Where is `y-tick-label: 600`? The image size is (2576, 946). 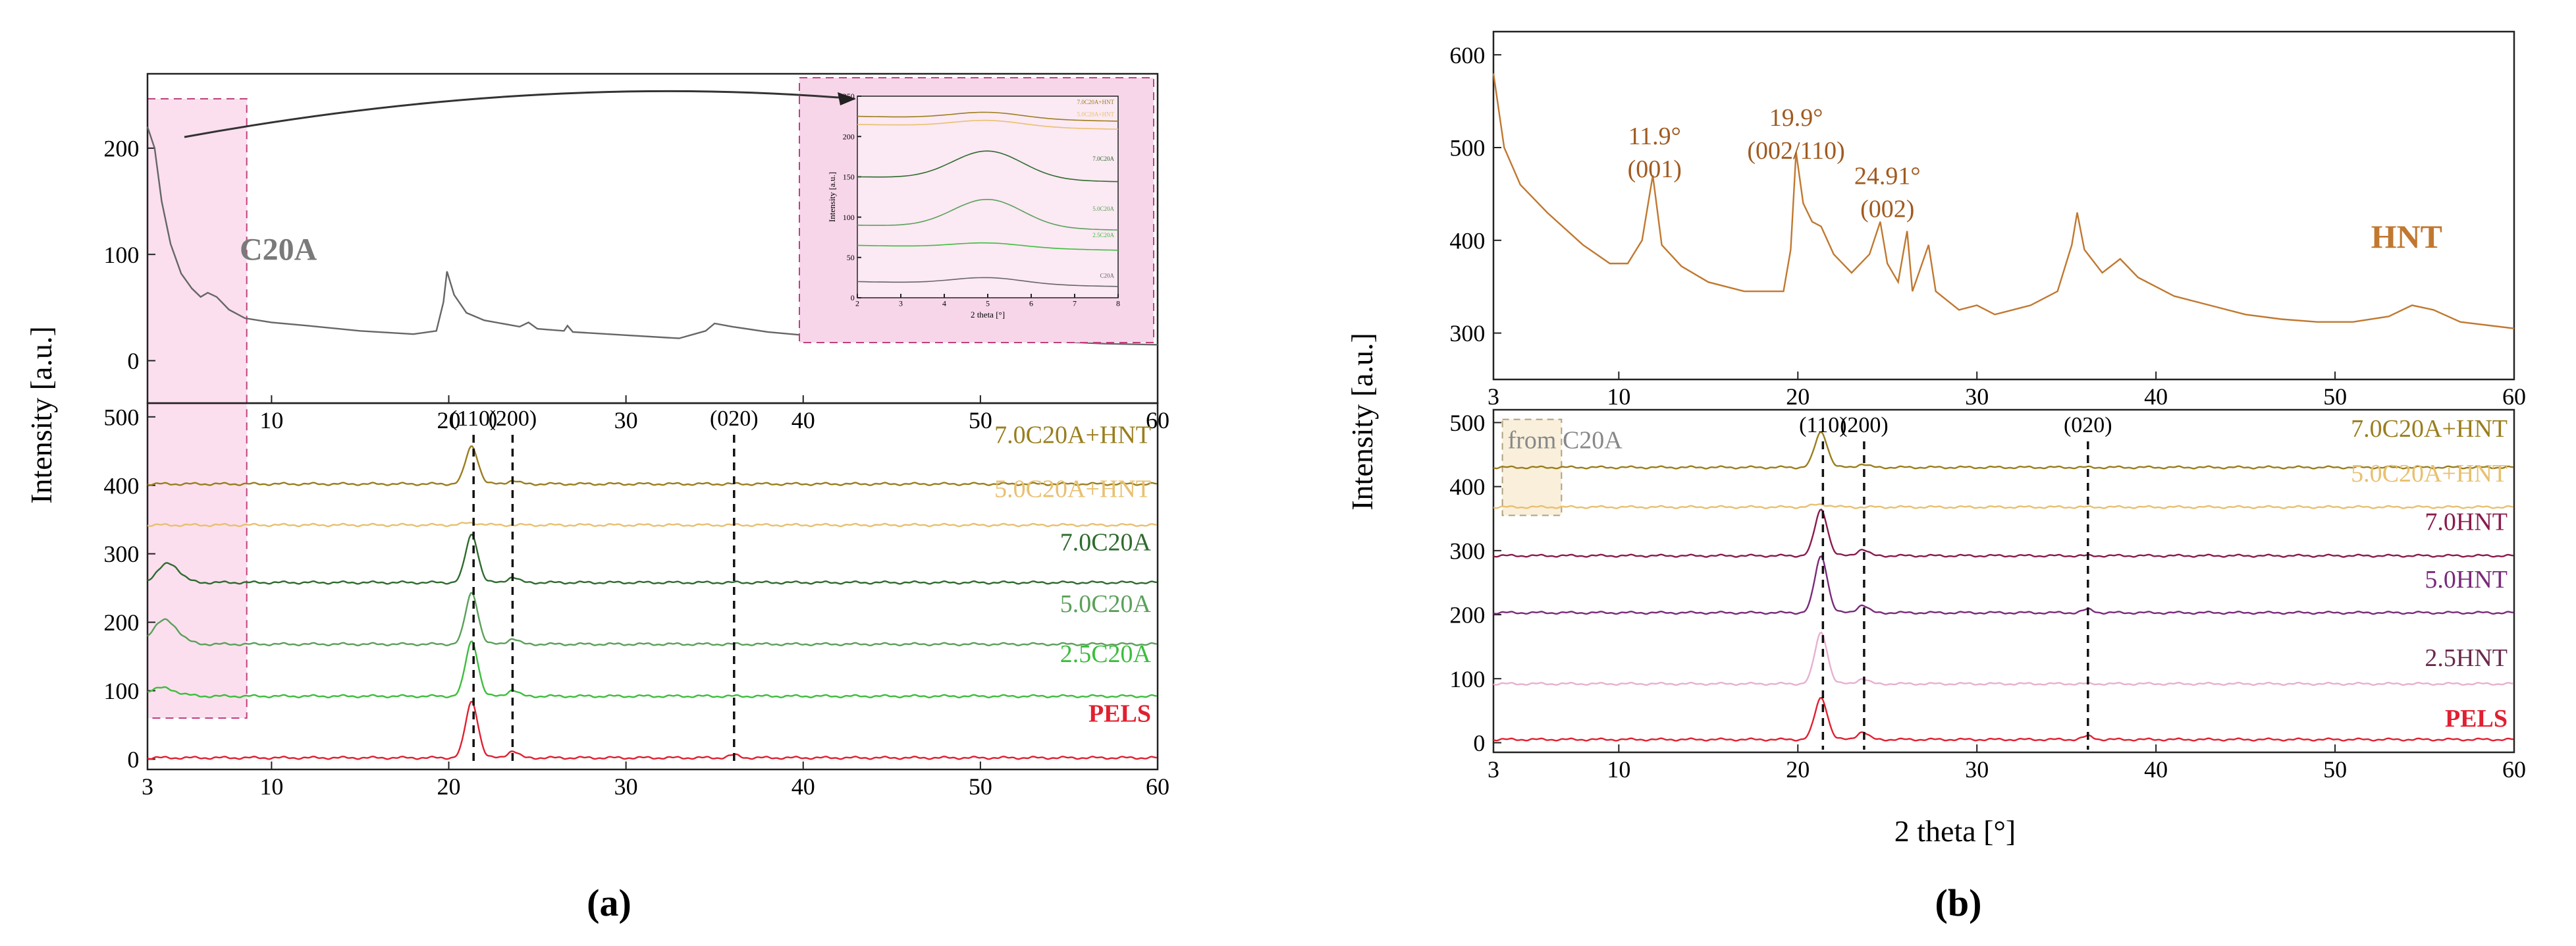
y-tick-label: 600 is located at coordinates (1467, 56).